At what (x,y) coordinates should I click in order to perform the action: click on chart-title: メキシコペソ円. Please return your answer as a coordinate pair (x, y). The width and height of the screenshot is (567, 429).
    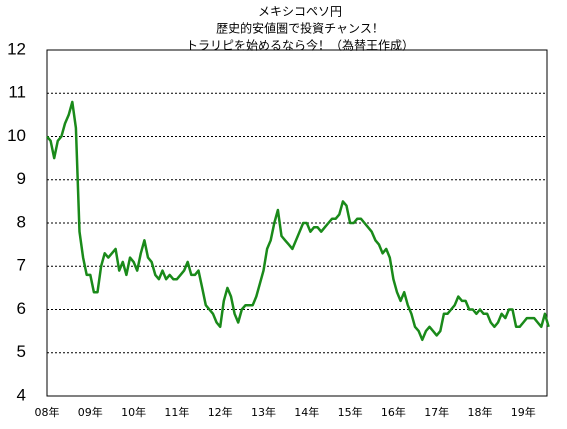
    Looking at the image, I should click on (300, 12).